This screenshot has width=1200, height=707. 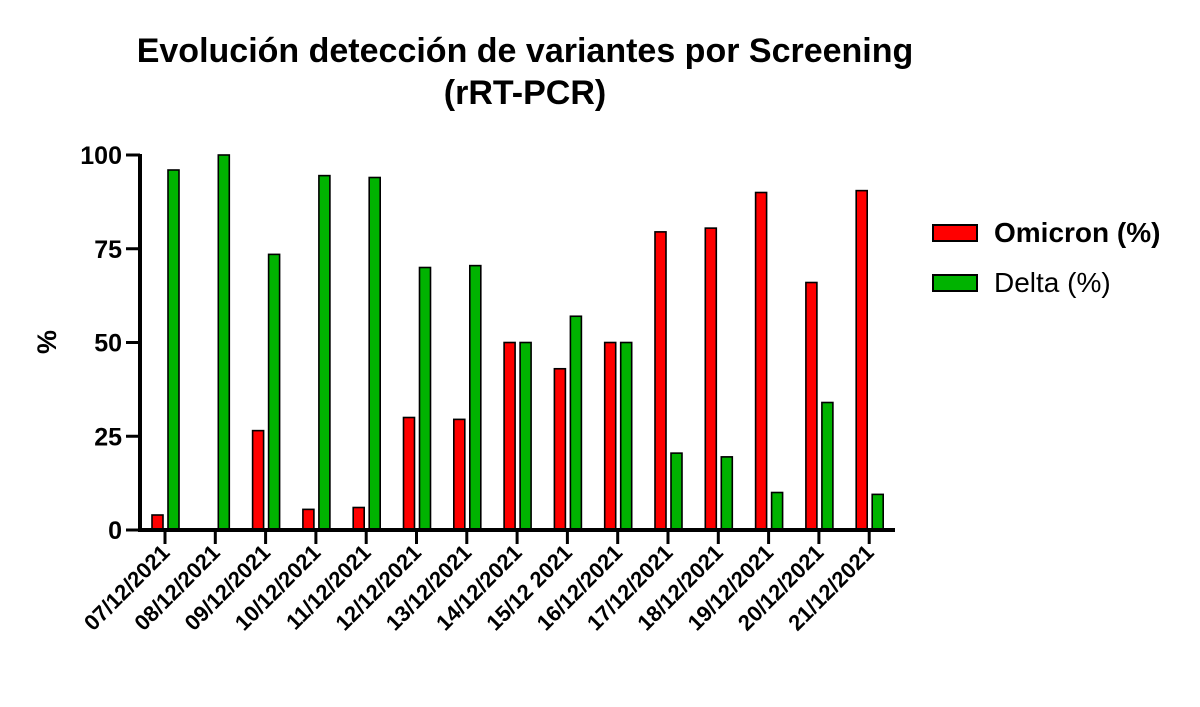 What do you see at coordinates (115, 531) in the screenshot?
I see `y-tick-label: 0` at bounding box center [115, 531].